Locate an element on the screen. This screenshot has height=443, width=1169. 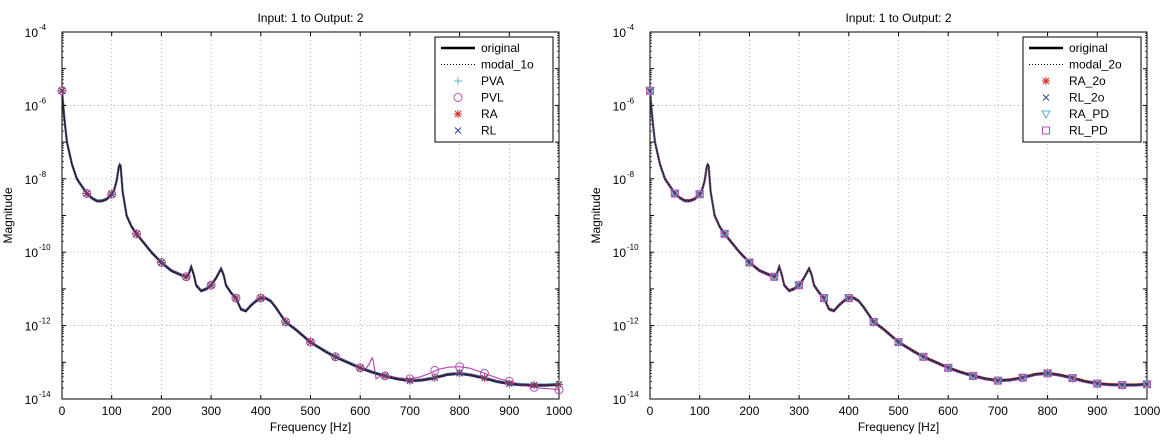
legend-label: RL_PD is located at coordinates (1088, 131).